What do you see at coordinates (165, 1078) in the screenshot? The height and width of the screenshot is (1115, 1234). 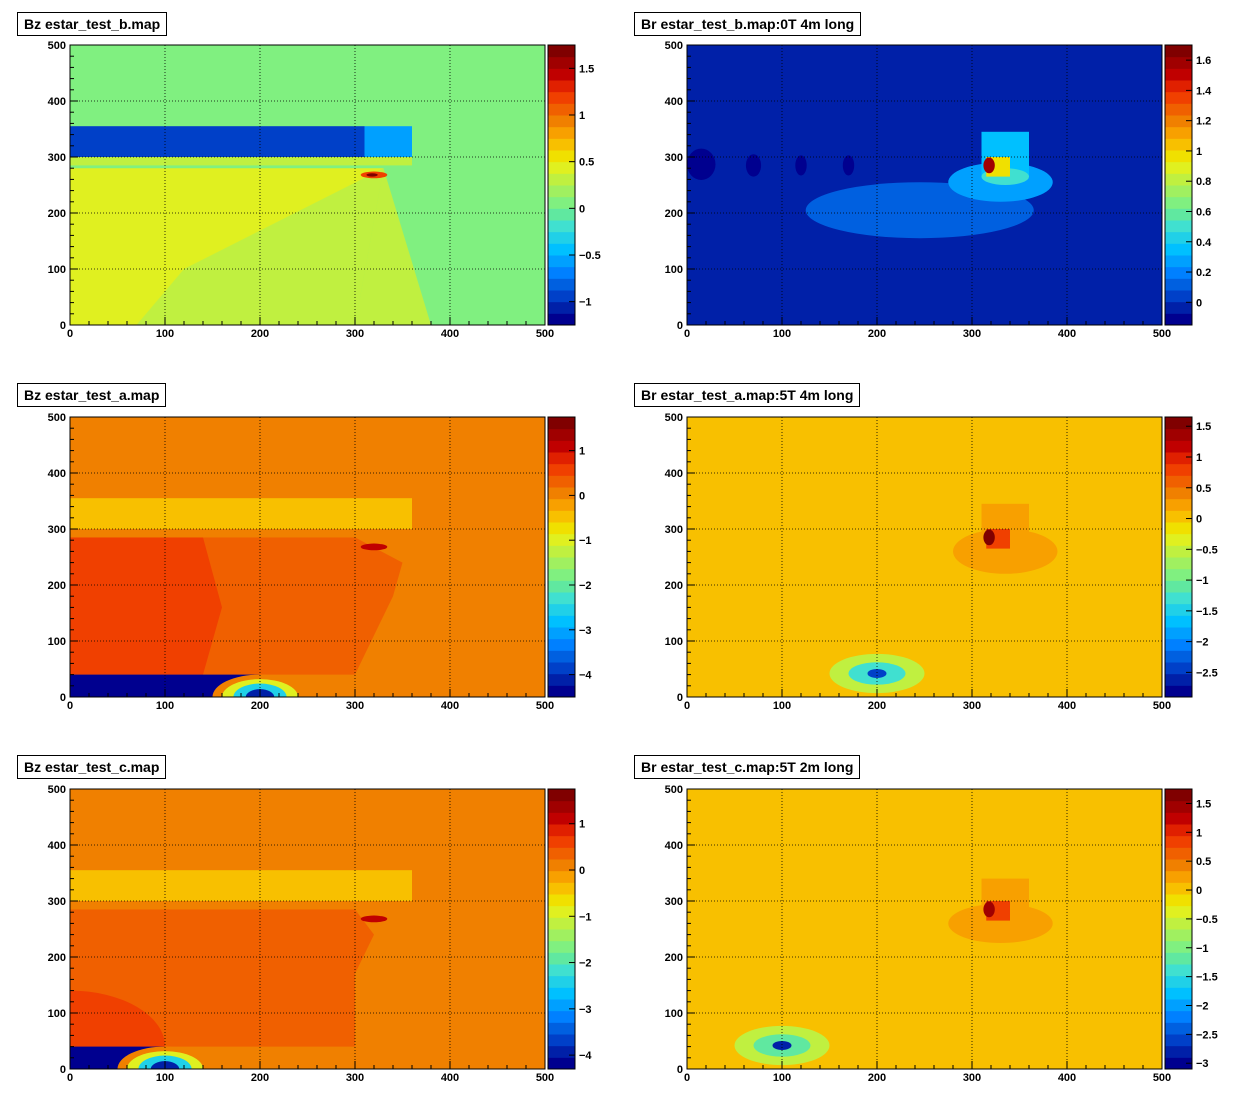 I see `x-tick-label: 100` at bounding box center [165, 1078].